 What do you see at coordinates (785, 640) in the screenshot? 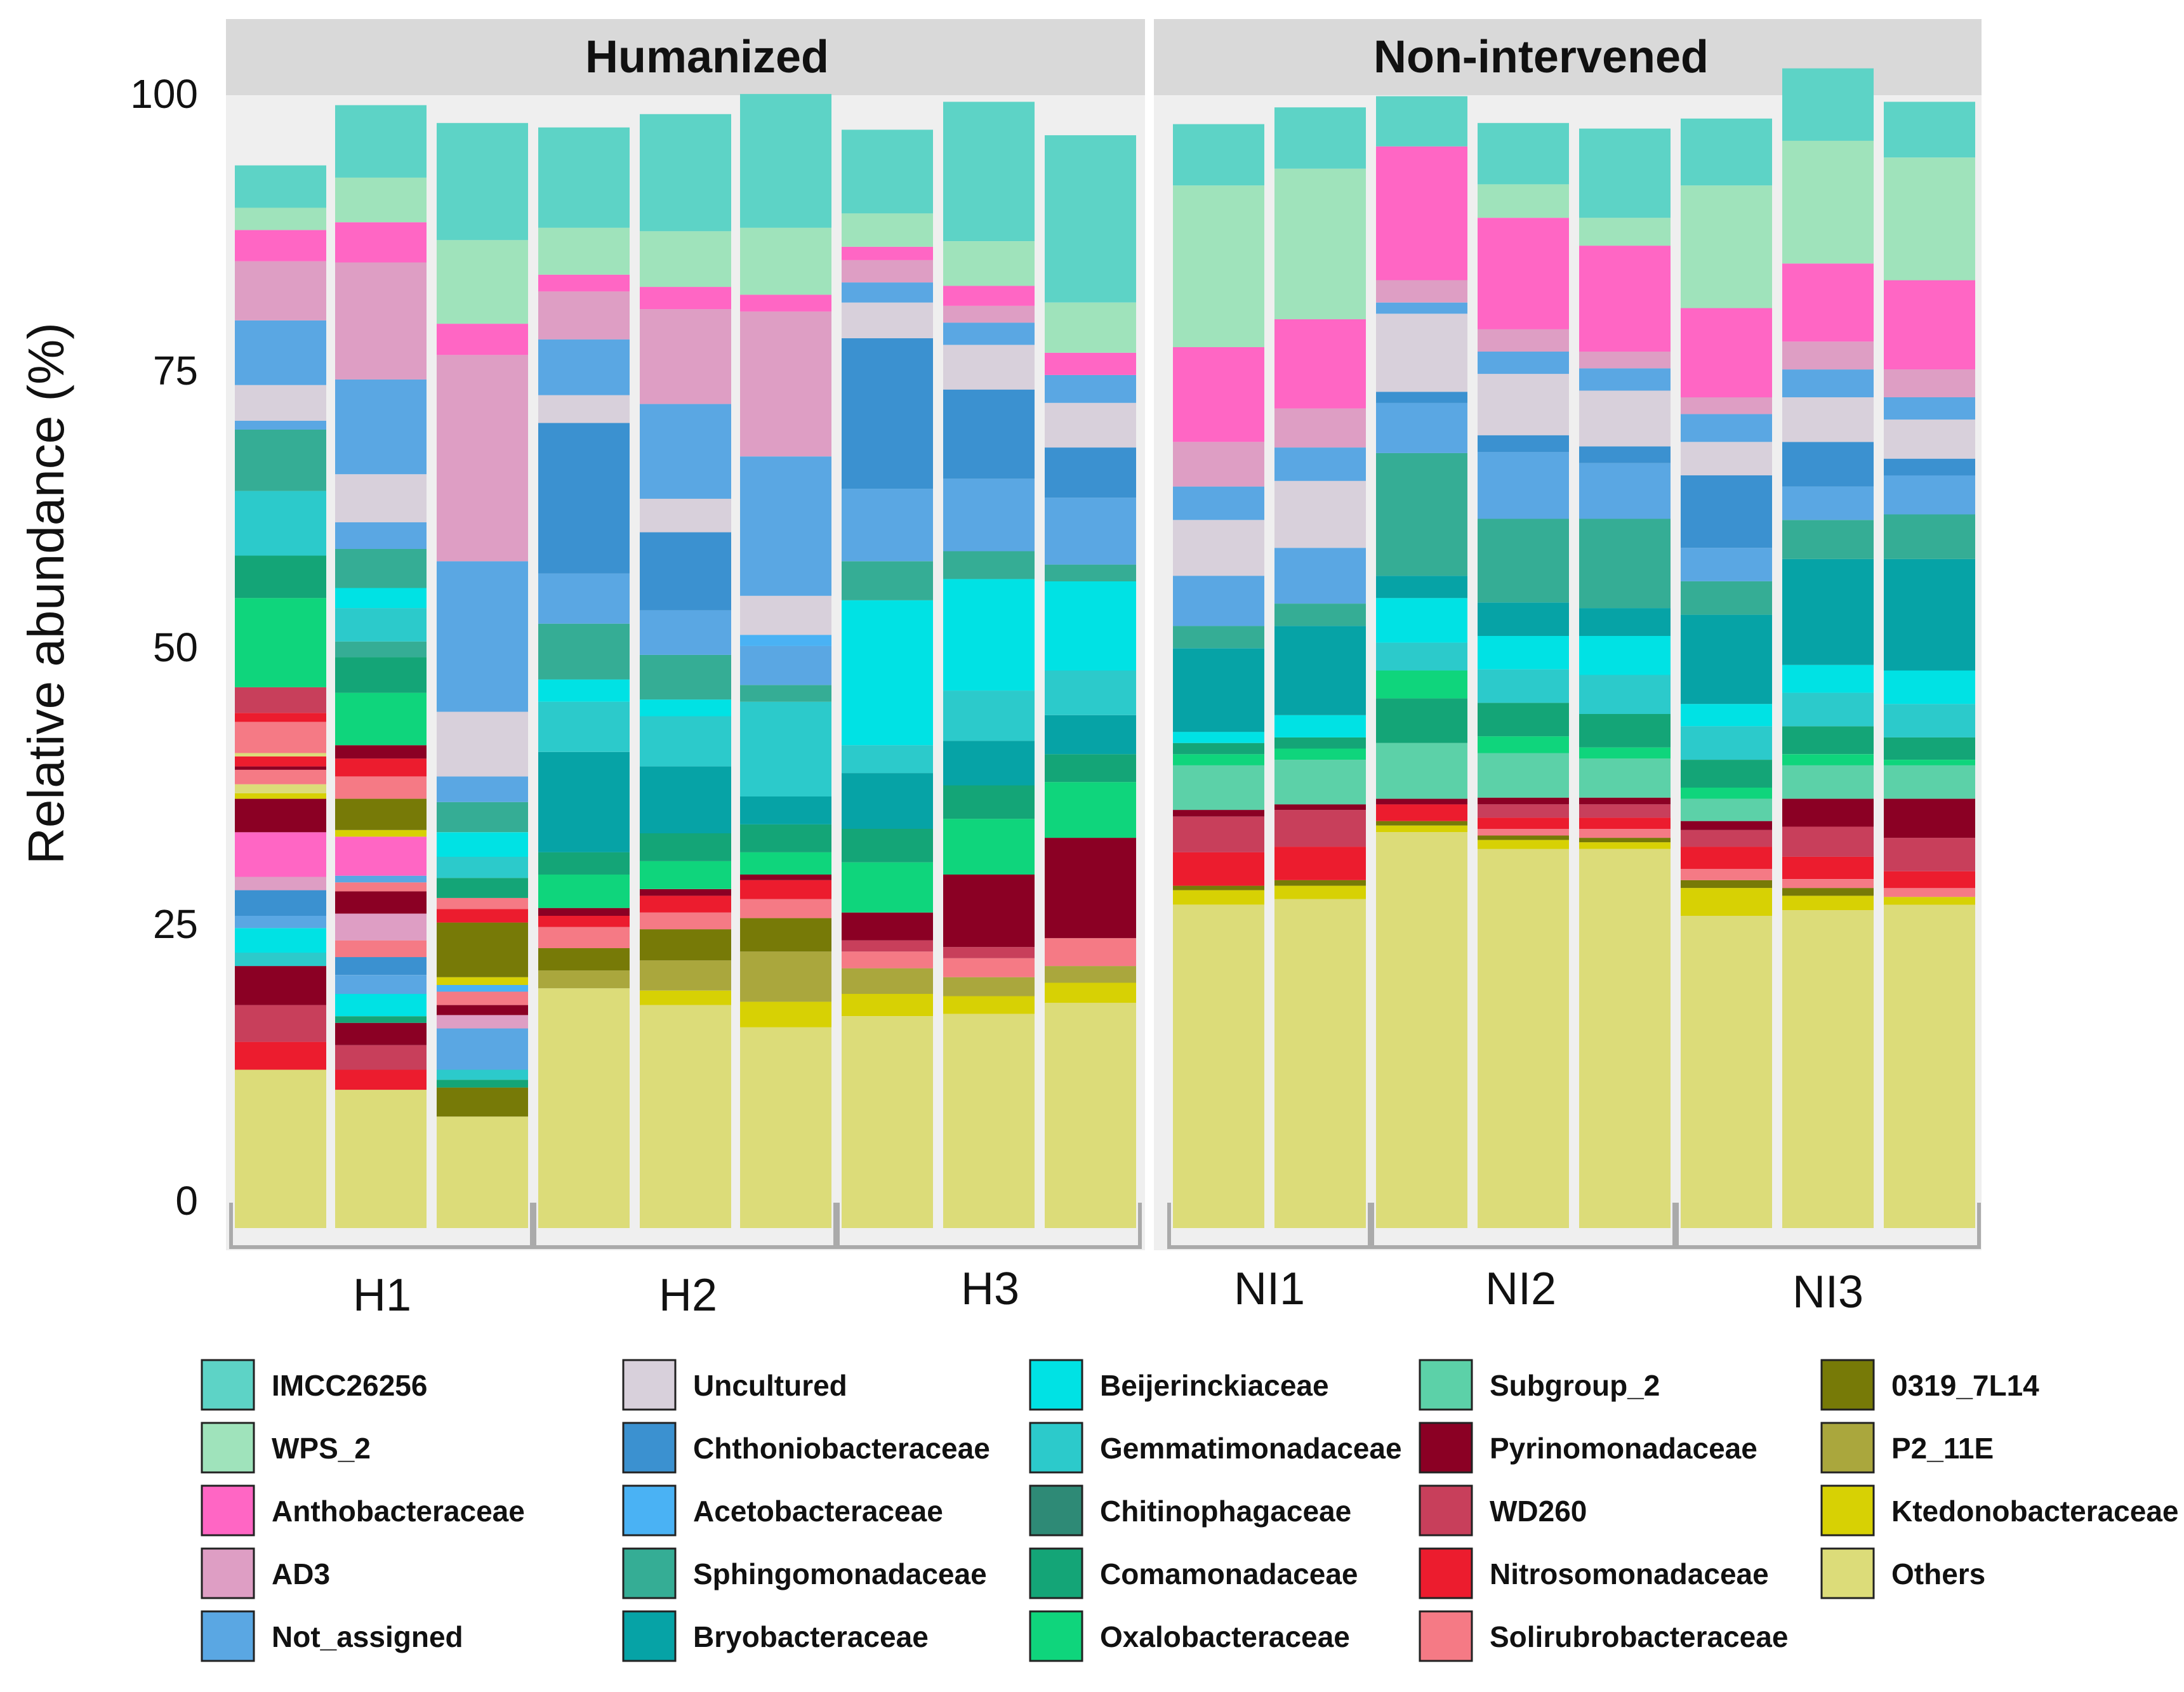
I see `bar-segment-acetobacteraceae` at bounding box center [785, 640].